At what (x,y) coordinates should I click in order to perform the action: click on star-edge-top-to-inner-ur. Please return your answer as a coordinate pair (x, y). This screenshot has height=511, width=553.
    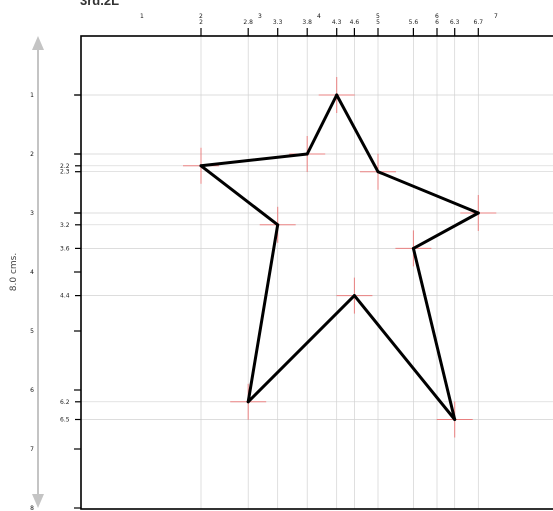
    Looking at the image, I should click on (357, 133).